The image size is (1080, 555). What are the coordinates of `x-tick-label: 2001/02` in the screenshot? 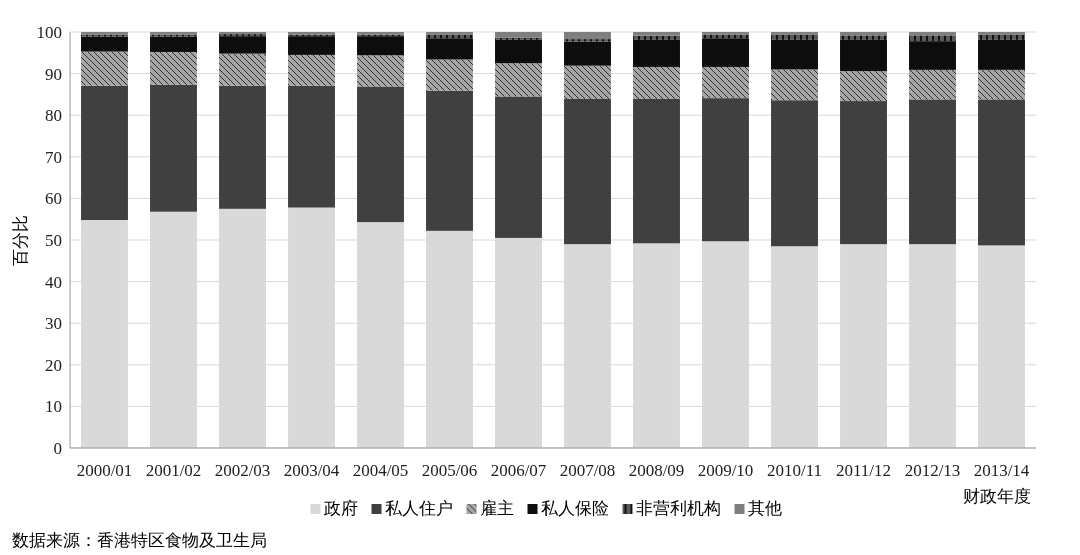 It's located at (173, 470).